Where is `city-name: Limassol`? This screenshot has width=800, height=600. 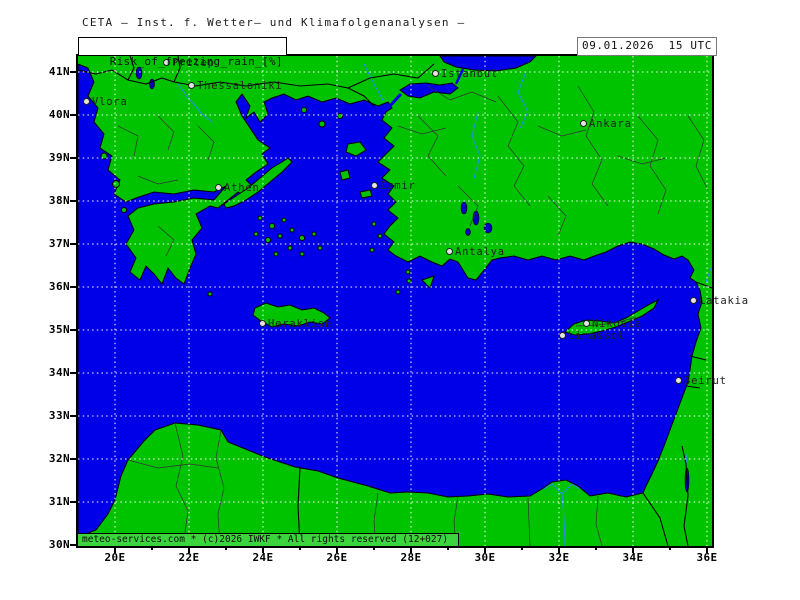
city-name: Limassol is located at coordinates (596, 336).